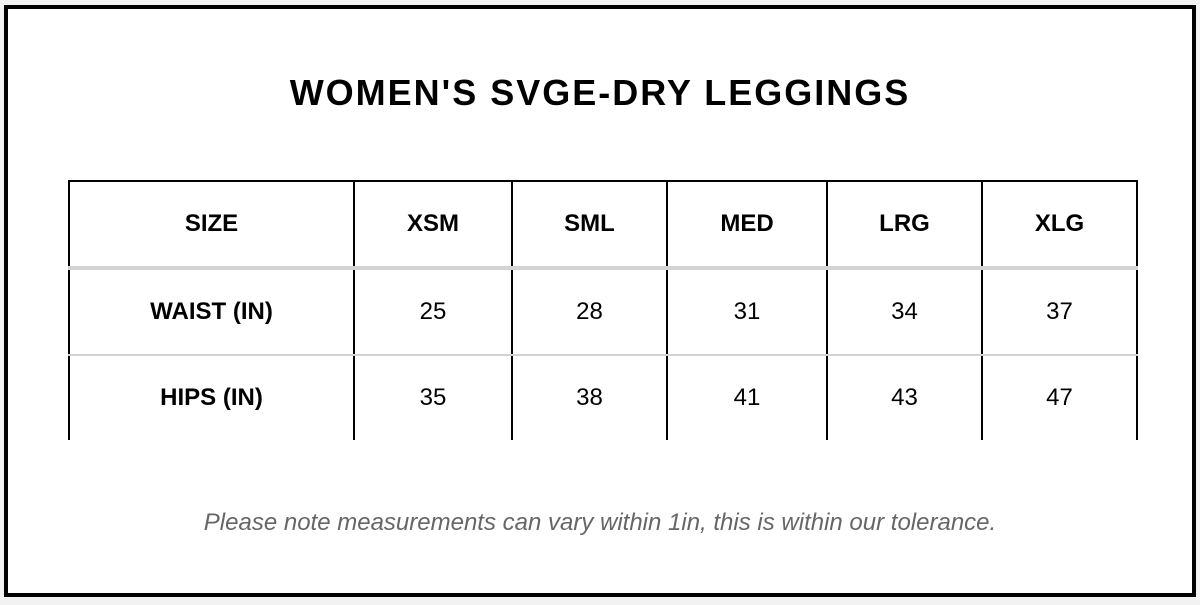 This screenshot has width=1200, height=605. What do you see at coordinates (1059, 397) in the screenshot?
I see `table-cell: 47` at bounding box center [1059, 397].